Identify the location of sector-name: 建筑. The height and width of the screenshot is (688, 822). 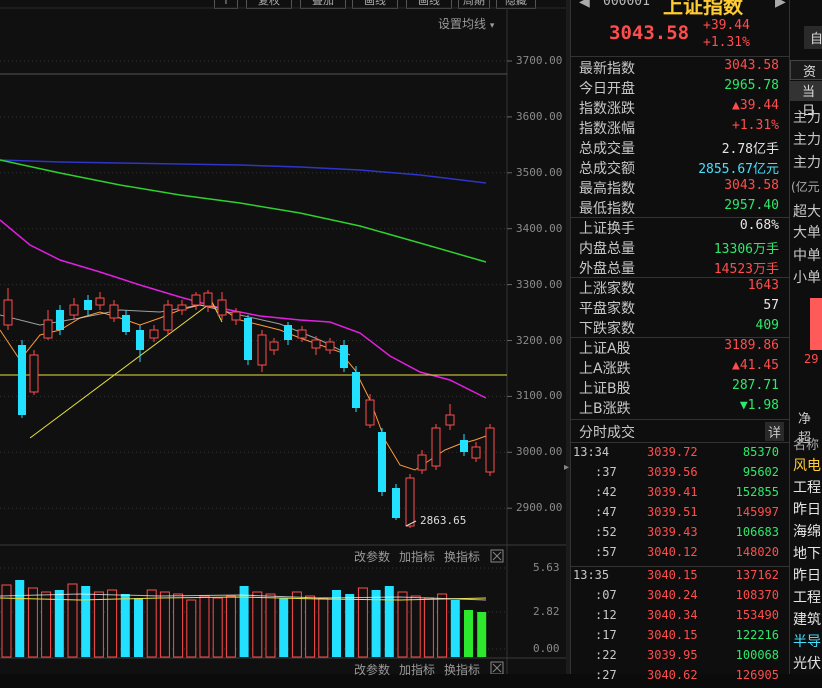
(807, 620).